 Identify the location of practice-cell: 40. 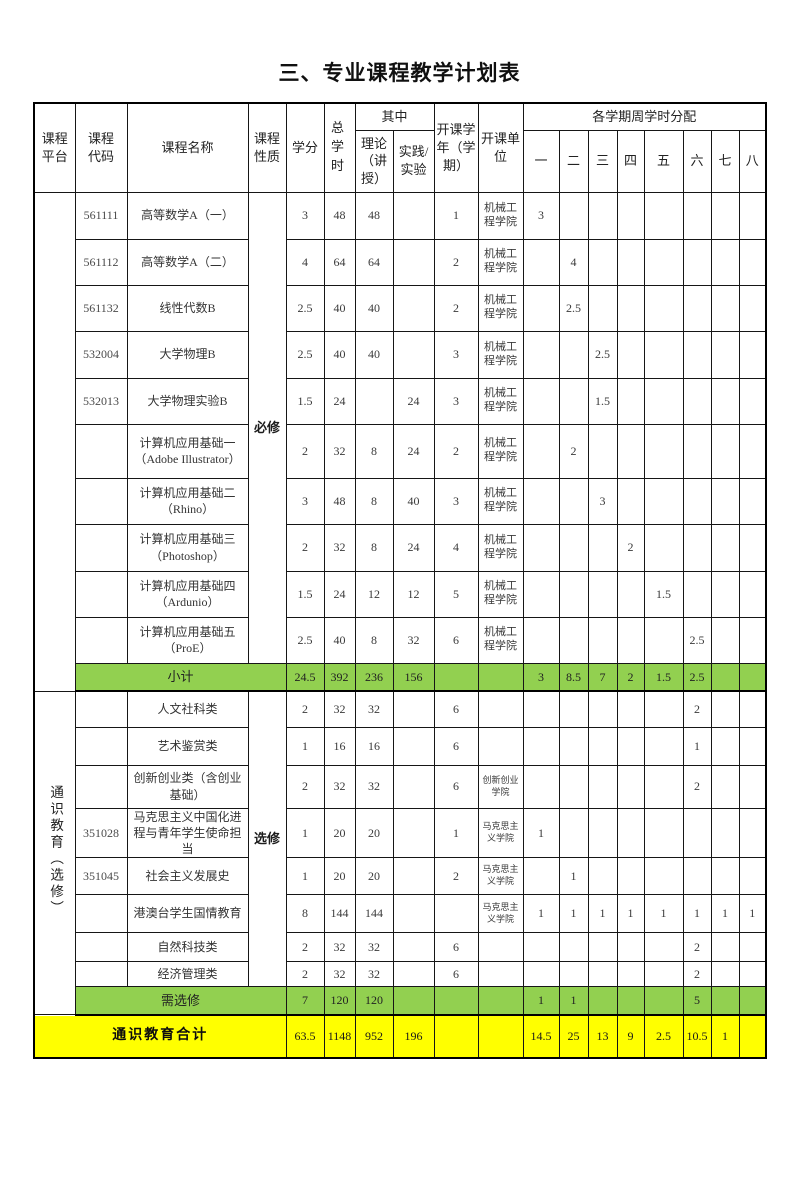
(413, 501).